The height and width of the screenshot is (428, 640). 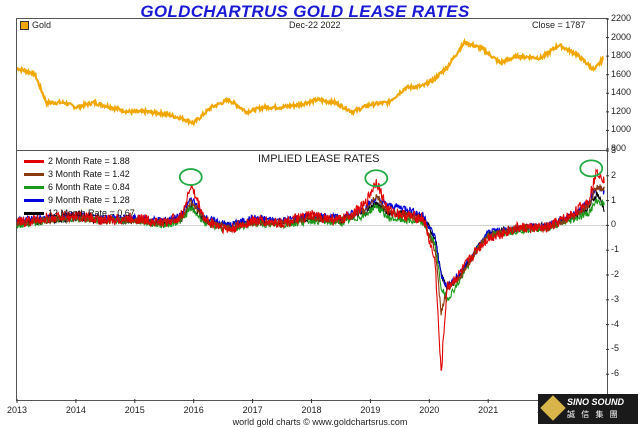 What do you see at coordinates (621, 110) in the screenshot?
I see `gold-y-tick: 1200` at bounding box center [621, 110].